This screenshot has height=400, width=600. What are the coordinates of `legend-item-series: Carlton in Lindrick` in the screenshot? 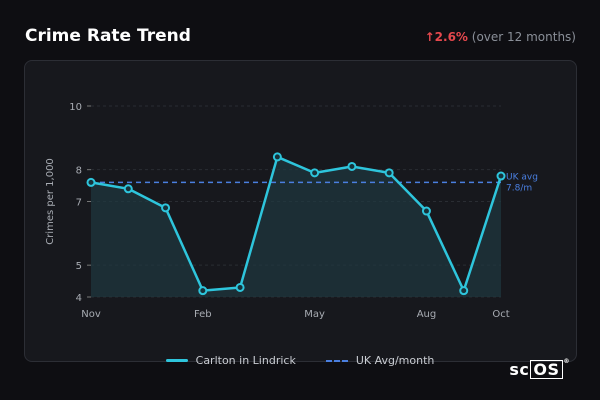 It's located at (230, 360).